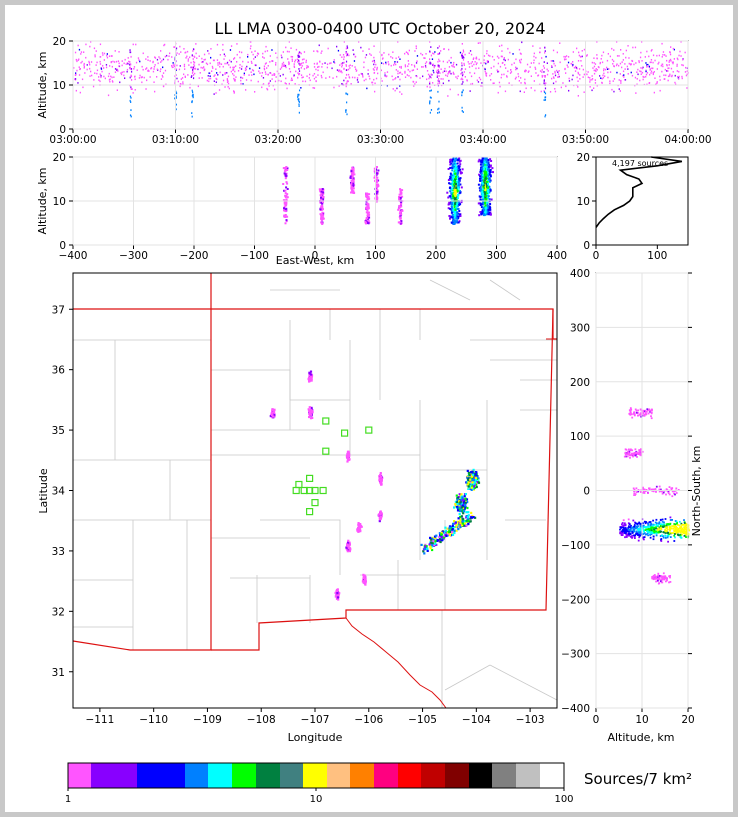 The height and width of the screenshot is (817, 738). What do you see at coordinates (315, 260) in the screenshot?
I see `ew-x-label: East-West, km` at bounding box center [315, 260].